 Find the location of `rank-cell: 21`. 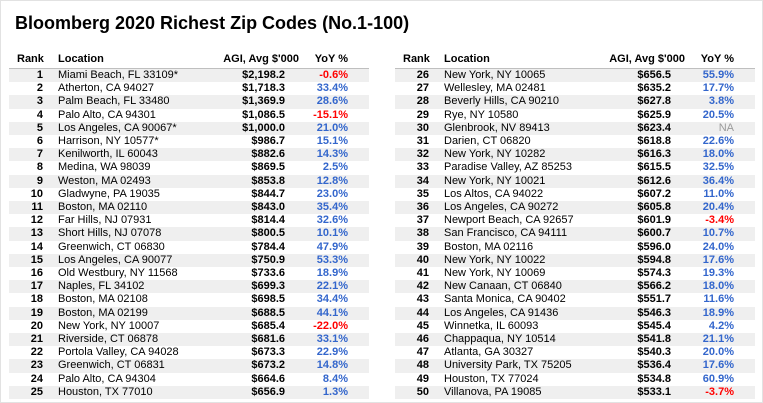

rank-cell: 21 is located at coordinates (36, 339).